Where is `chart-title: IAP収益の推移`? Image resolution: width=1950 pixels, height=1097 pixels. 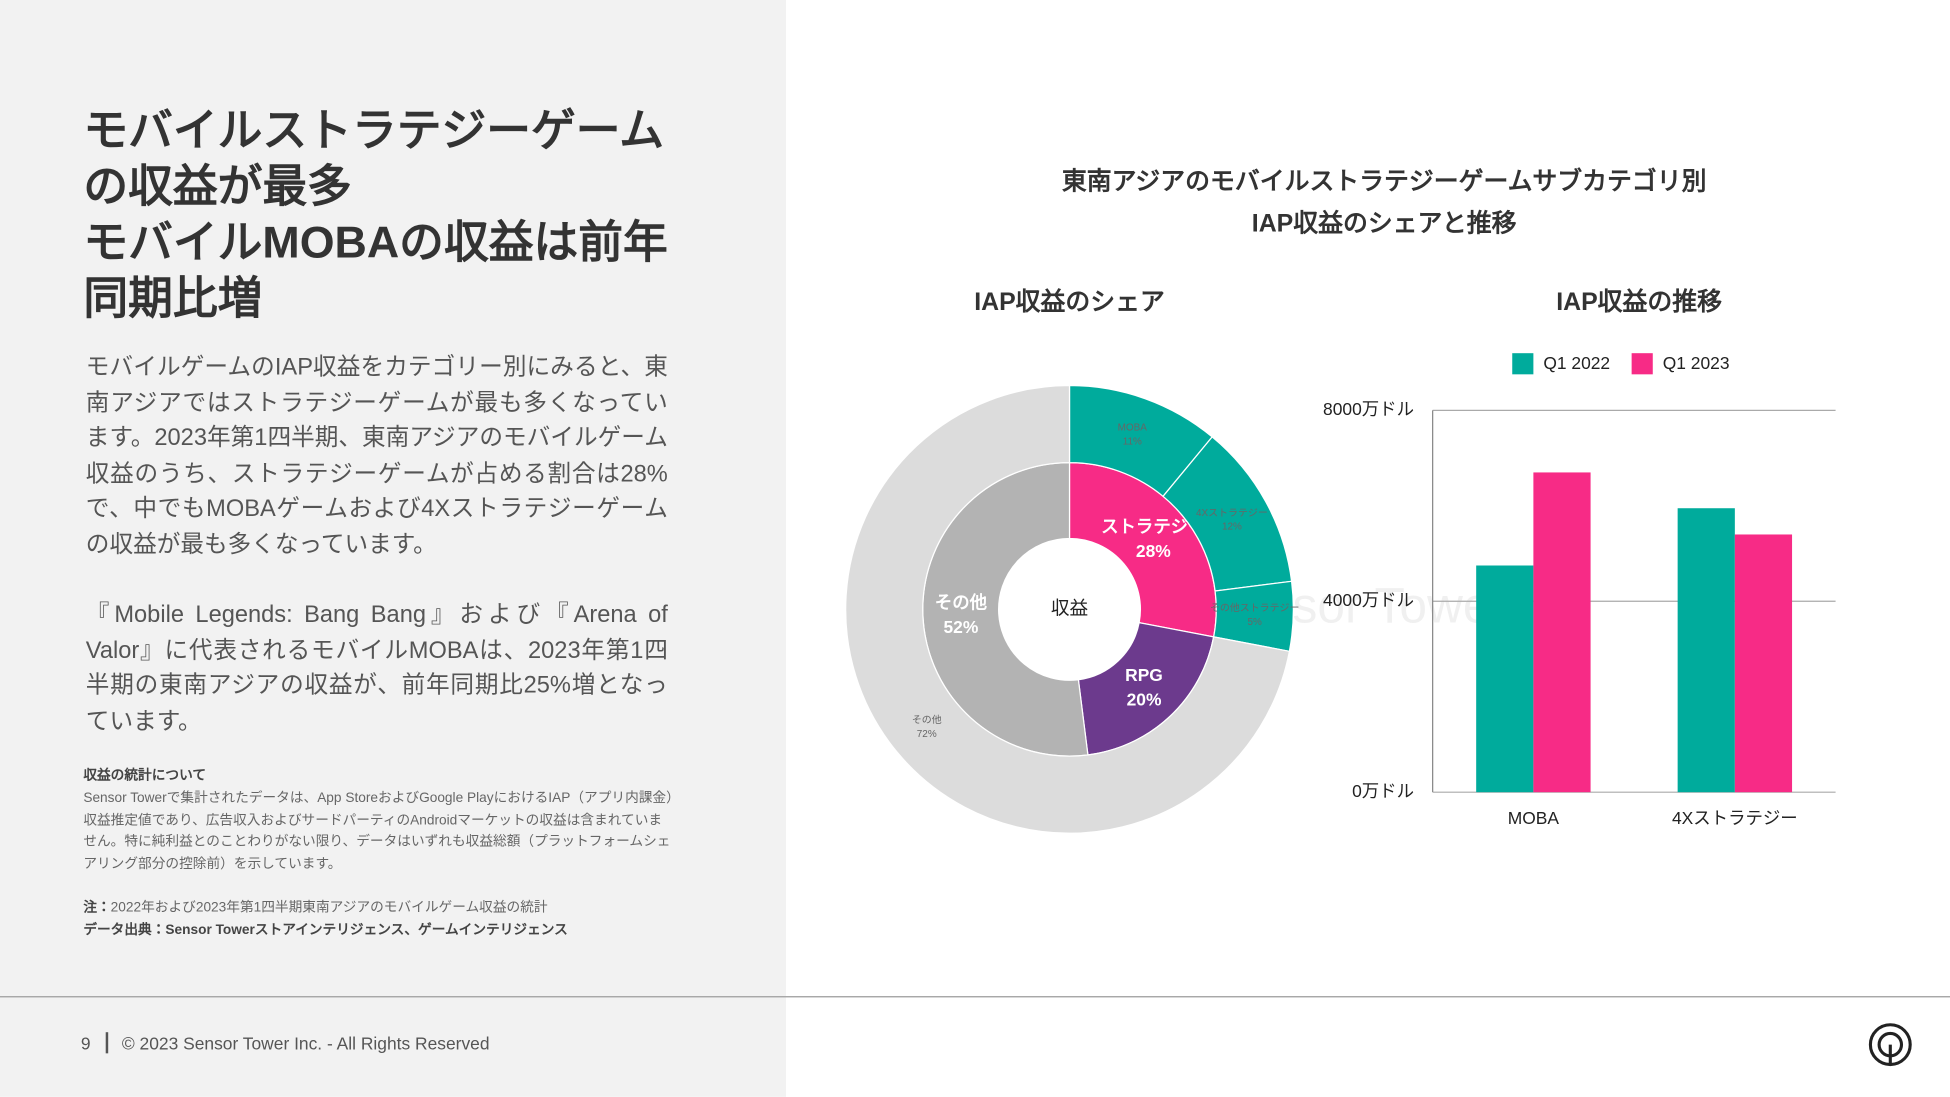 chart-title: IAP収益の推移 is located at coordinates (1639, 301).